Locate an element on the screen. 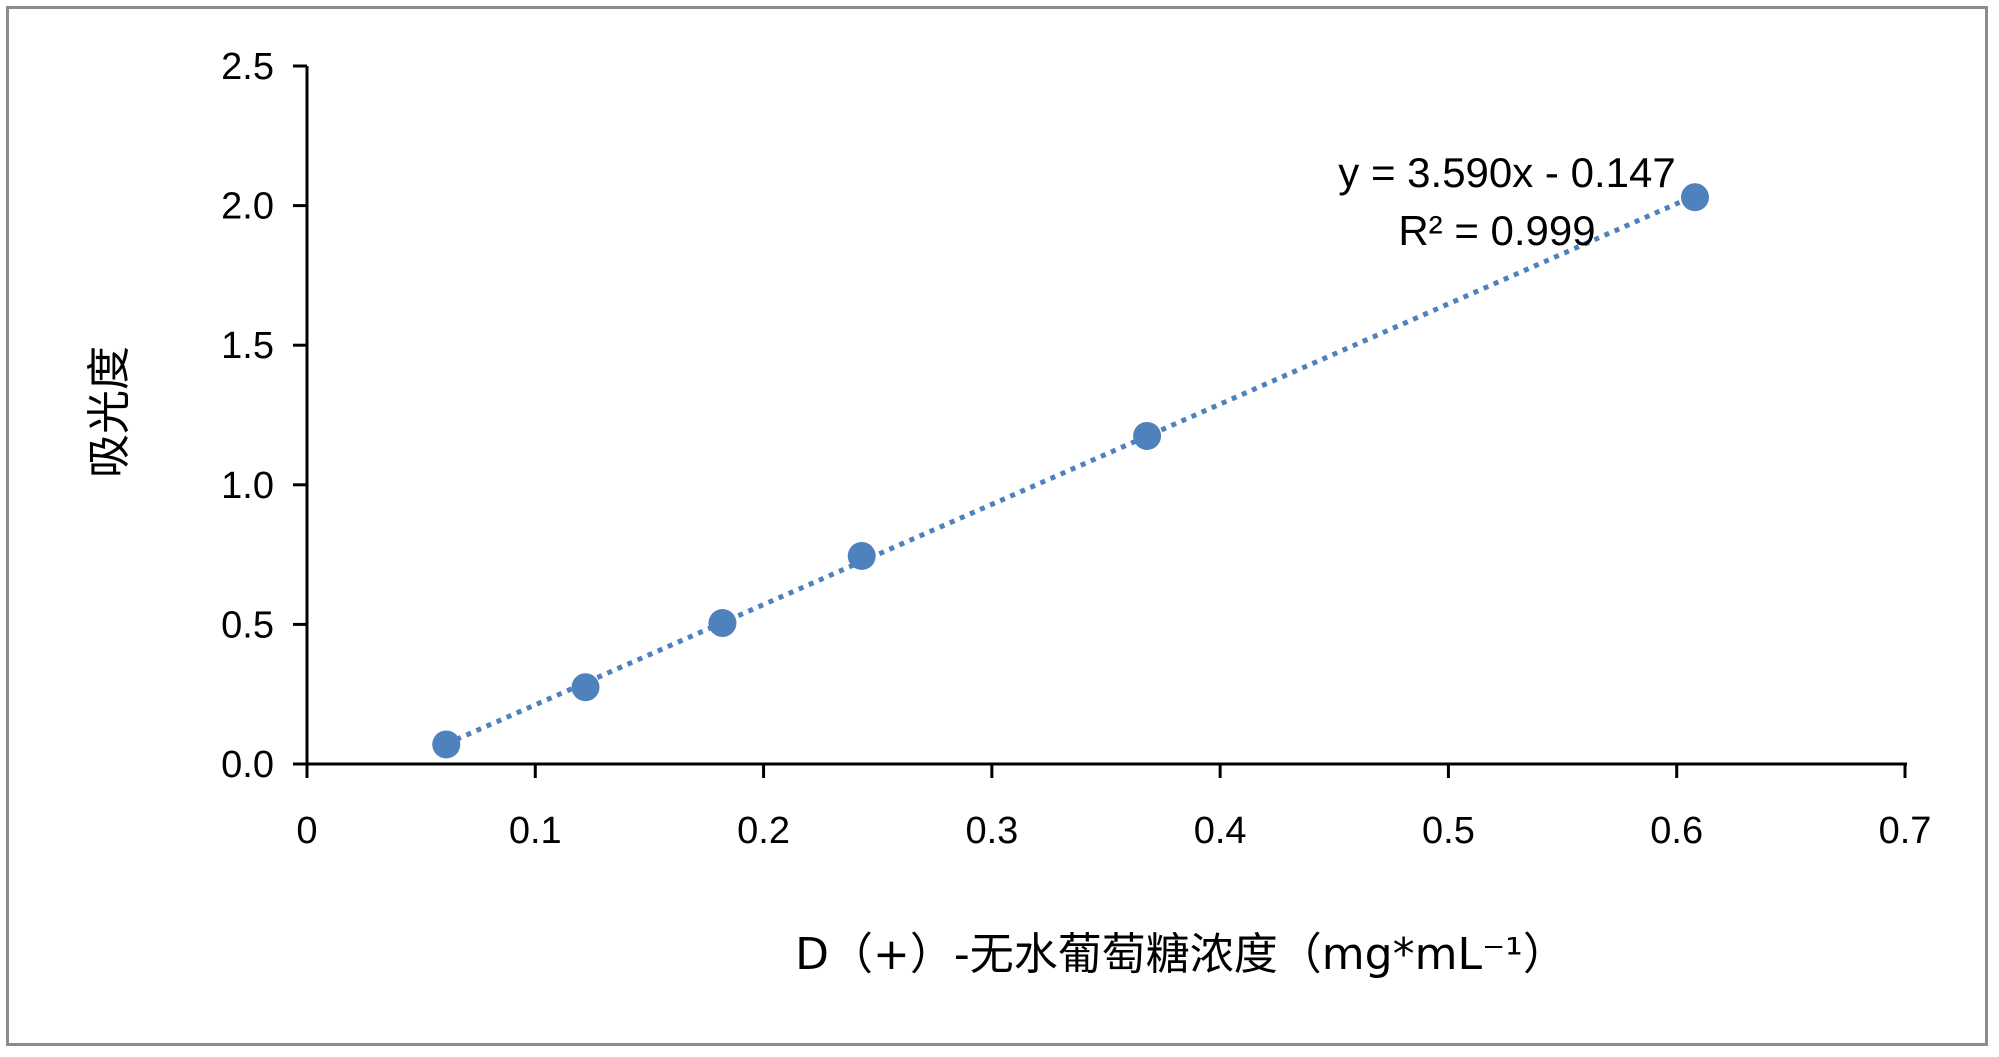  x-tick-label: 0.1 is located at coordinates (535, 831).